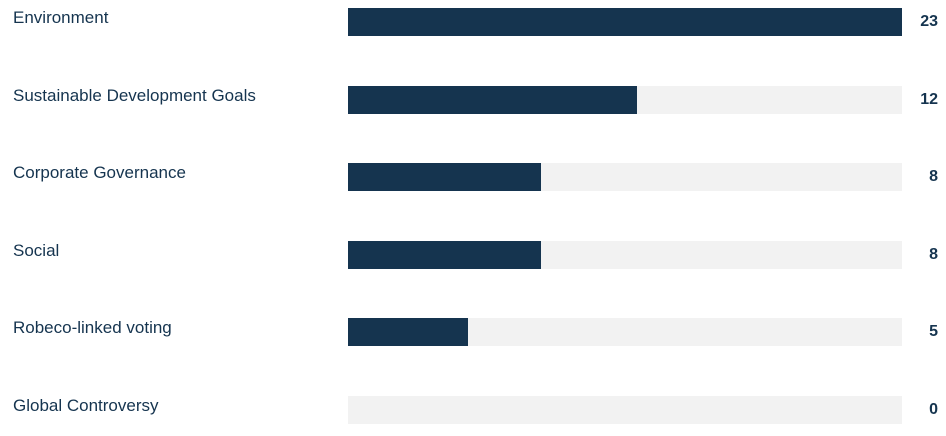  I want to click on bar-row: Corporate Governance 8, so click(473, 183).